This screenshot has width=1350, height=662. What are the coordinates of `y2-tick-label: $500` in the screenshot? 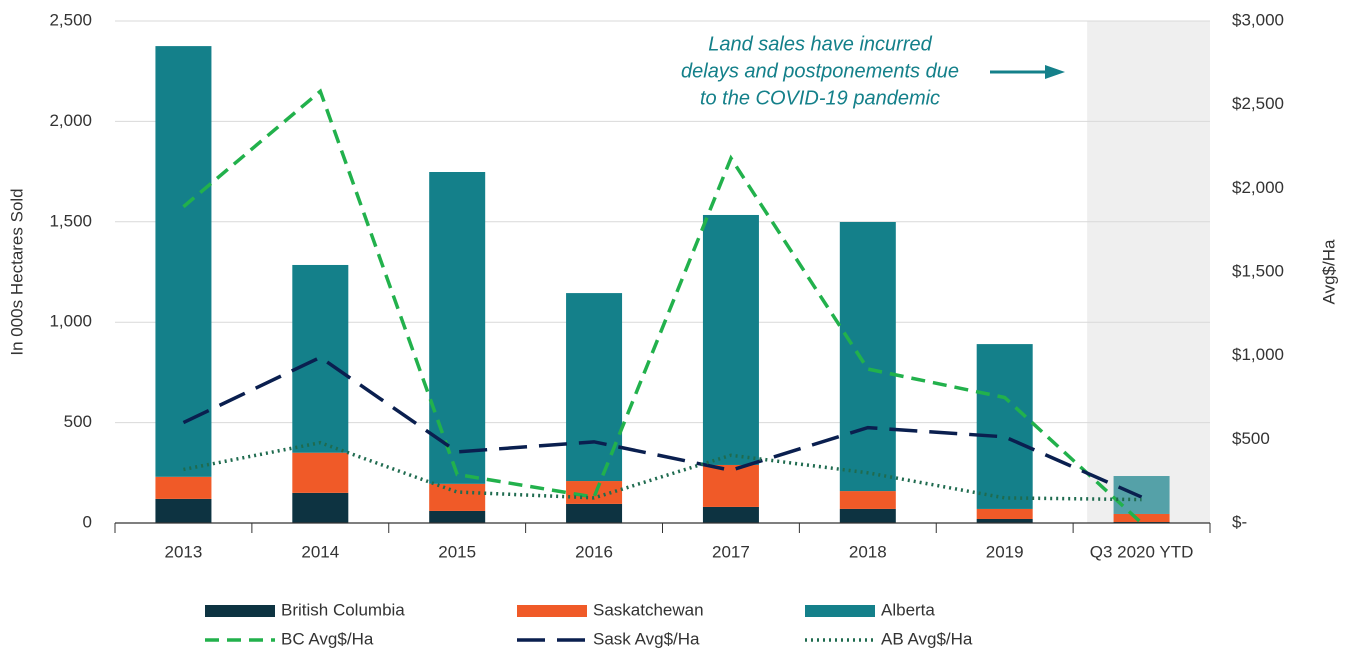 It's located at (1251, 438).